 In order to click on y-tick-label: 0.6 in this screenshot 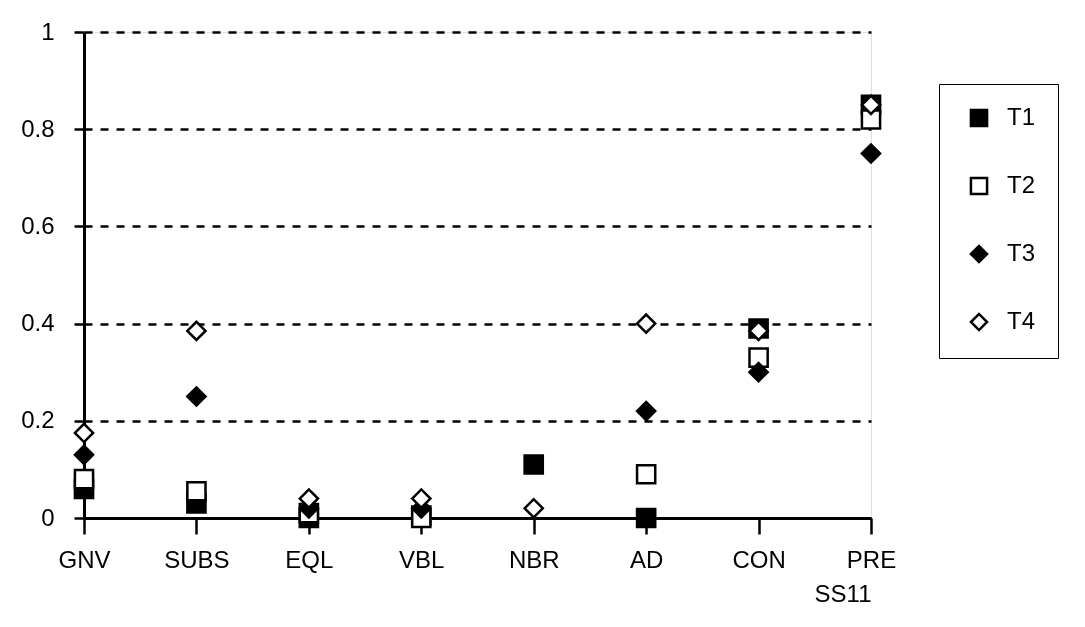, I will do `click(38, 225)`.